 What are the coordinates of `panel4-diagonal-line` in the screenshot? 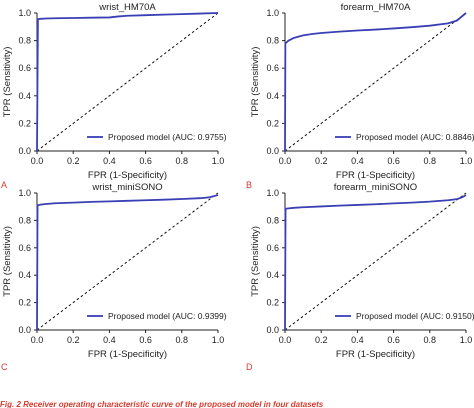 It's located at (375, 261).